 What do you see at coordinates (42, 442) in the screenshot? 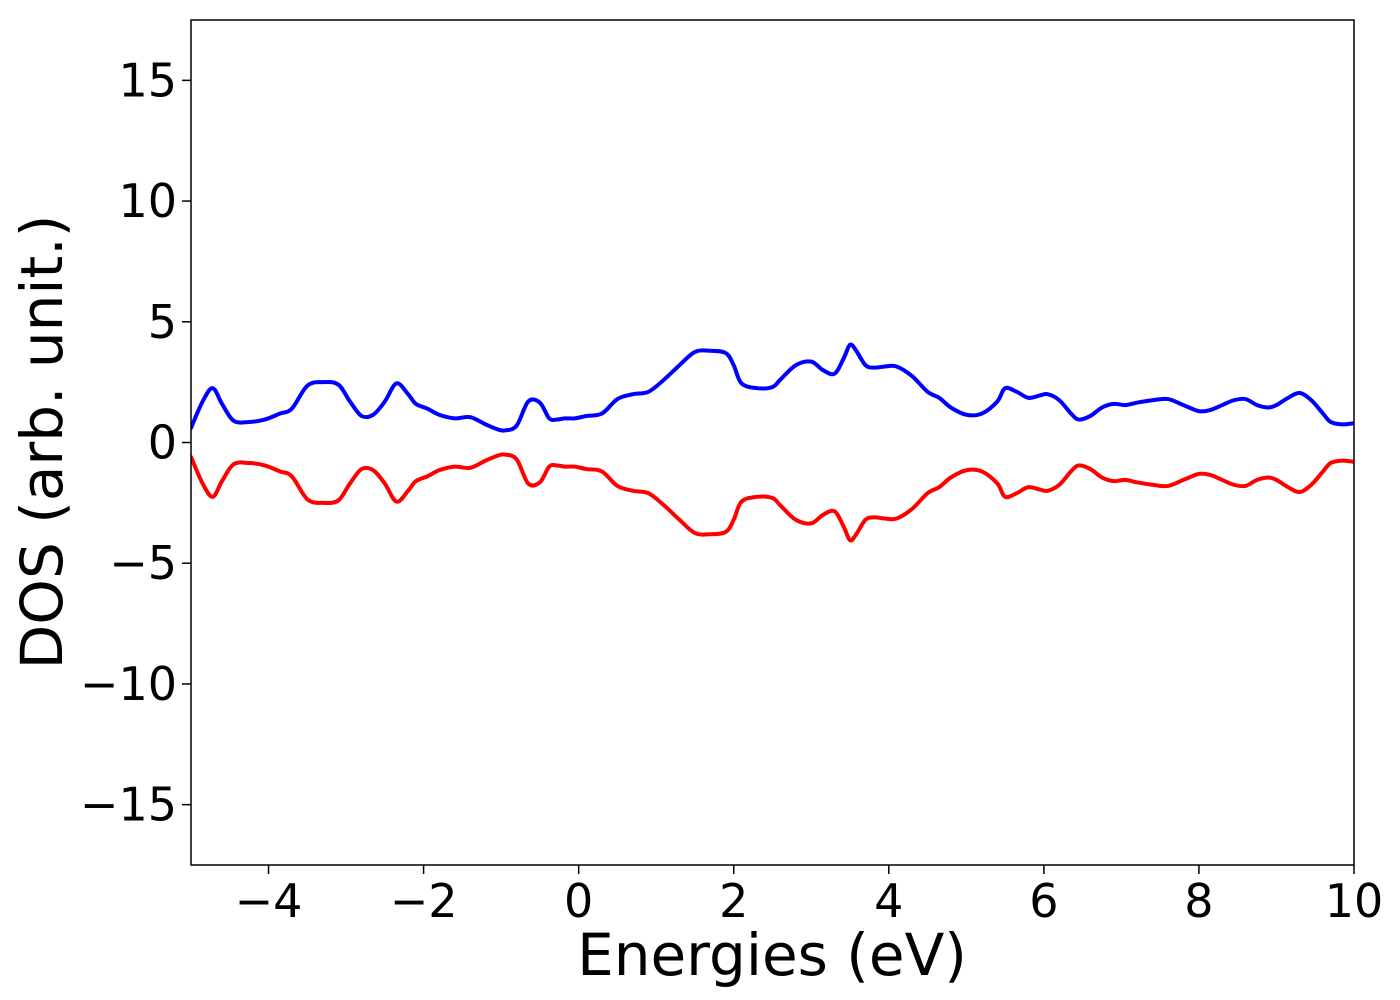
I see `y-axis-label: DOS (arb. unit.)` at bounding box center [42, 442].